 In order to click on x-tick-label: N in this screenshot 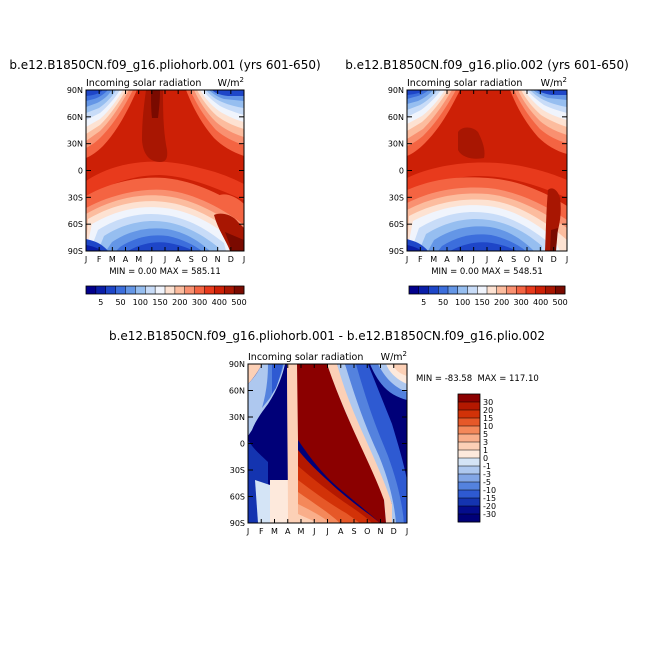, I will do `click(381, 531)`.